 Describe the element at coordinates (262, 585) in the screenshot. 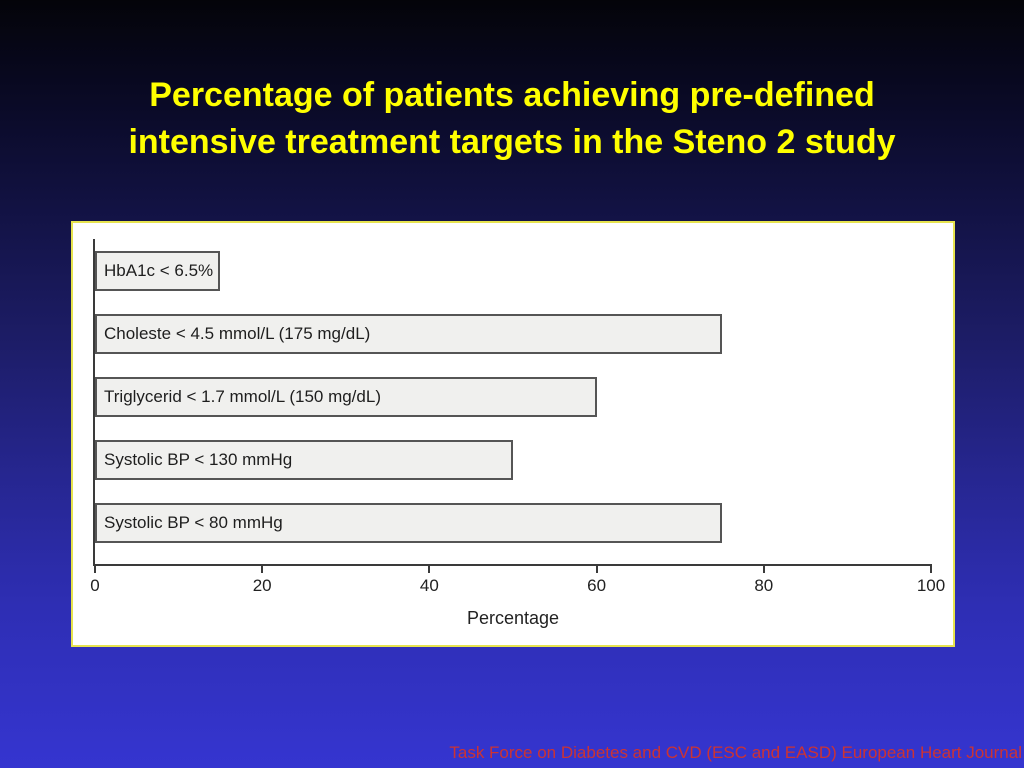

I see `x-axis-tick-label: 20` at that location.